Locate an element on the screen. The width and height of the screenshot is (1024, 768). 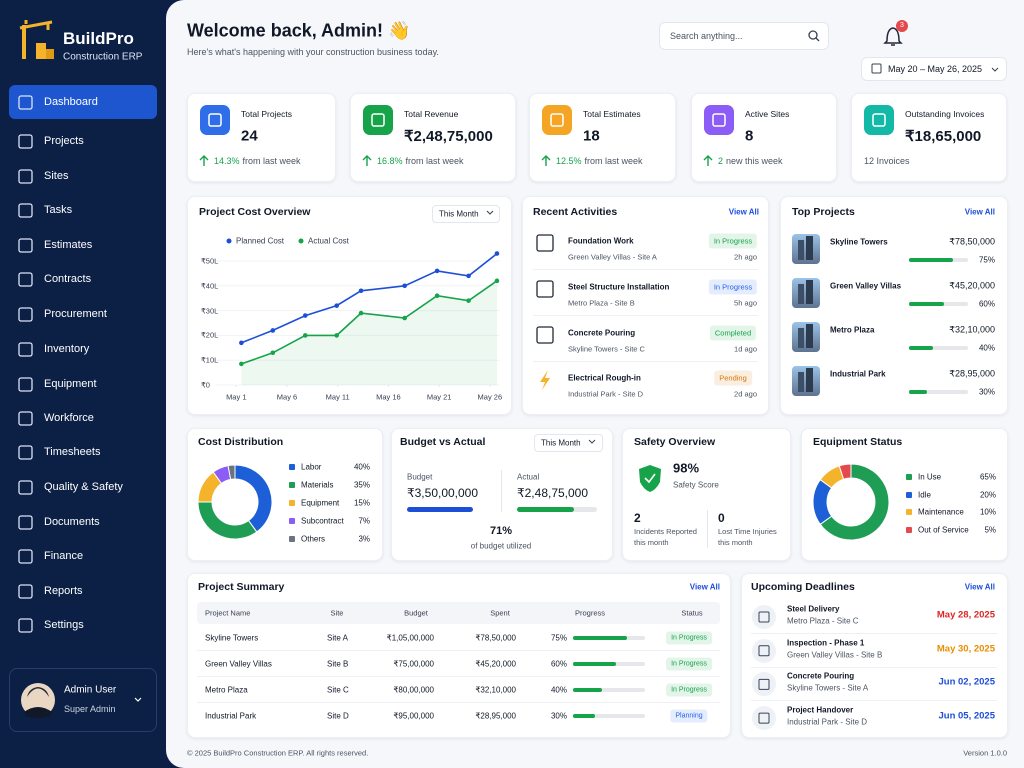
date-picker is located at coordinates (934, 69).